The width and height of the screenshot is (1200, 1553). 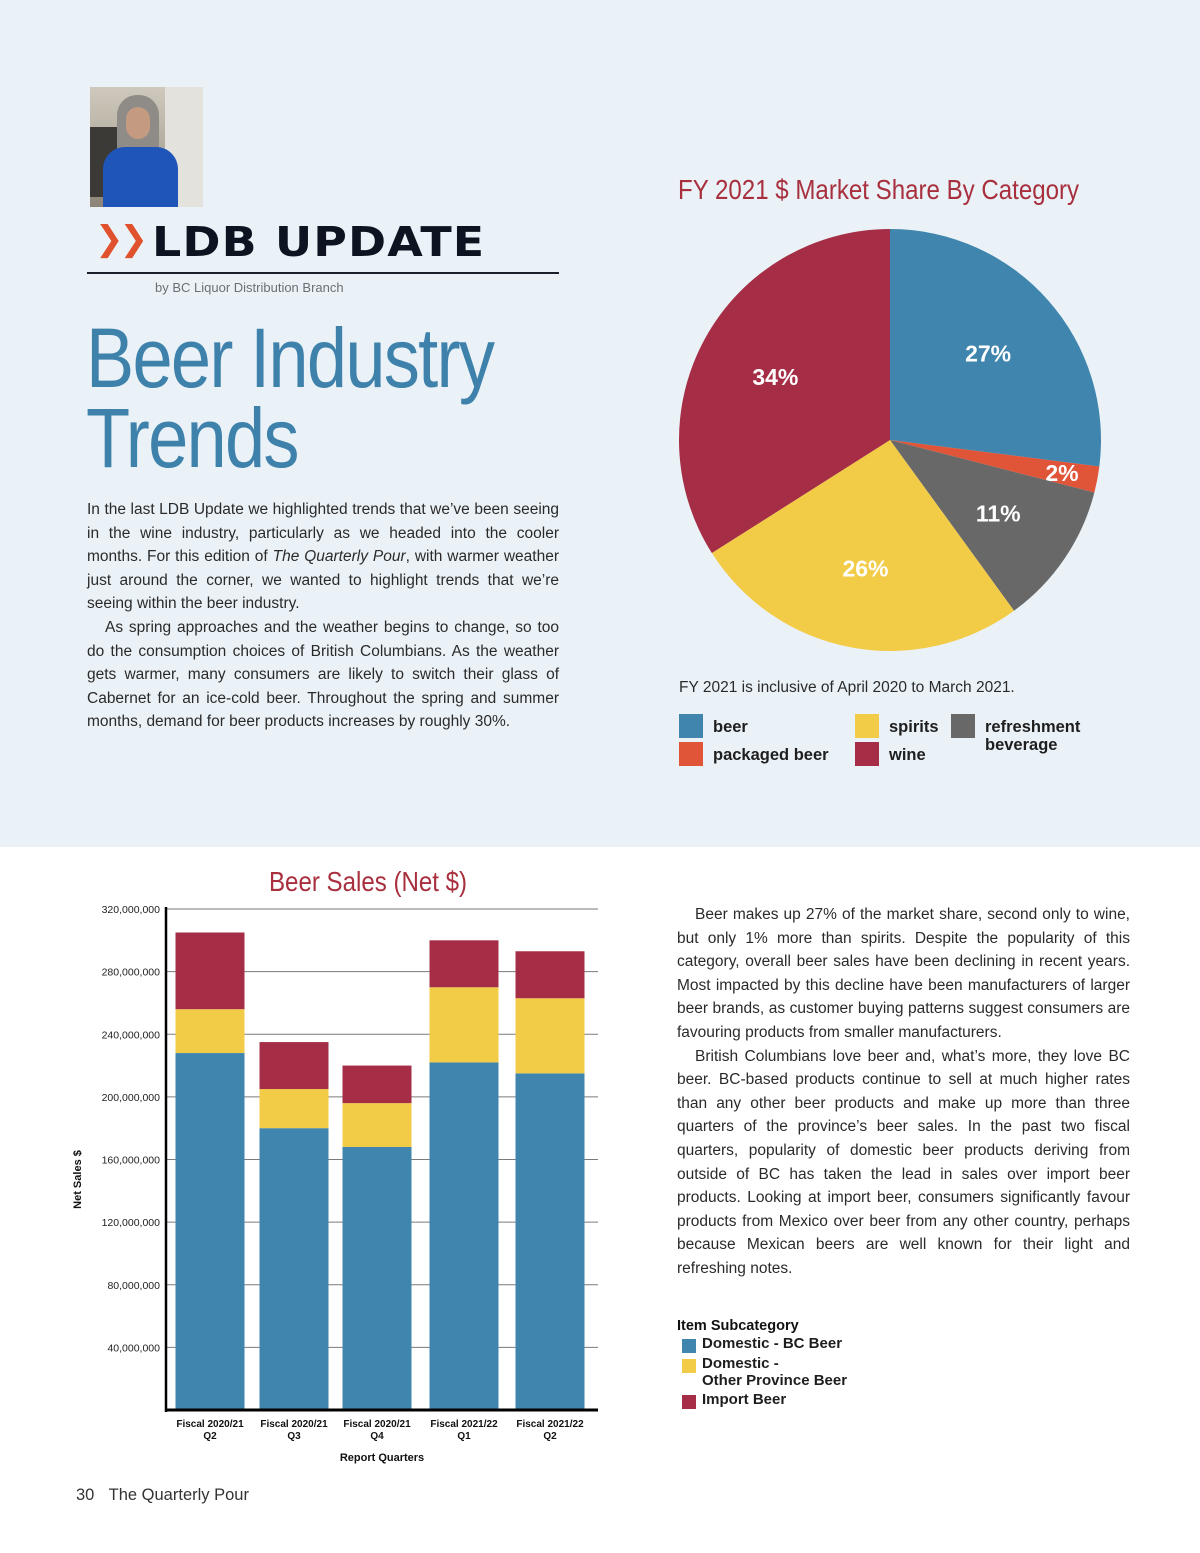 What do you see at coordinates (121, 239) in the screenshot?
I see `double-chevron-right-icon: ❯❯` at bounding box center [121, 239].